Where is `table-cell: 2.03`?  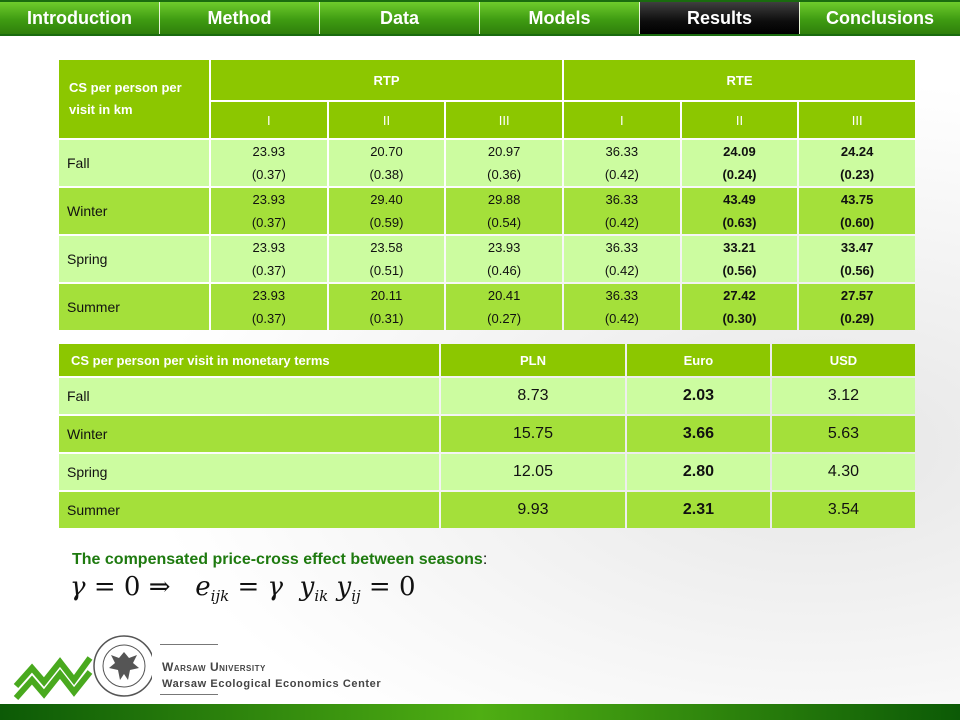 table-cell: 2.03 is located at coordinates (698, 395).